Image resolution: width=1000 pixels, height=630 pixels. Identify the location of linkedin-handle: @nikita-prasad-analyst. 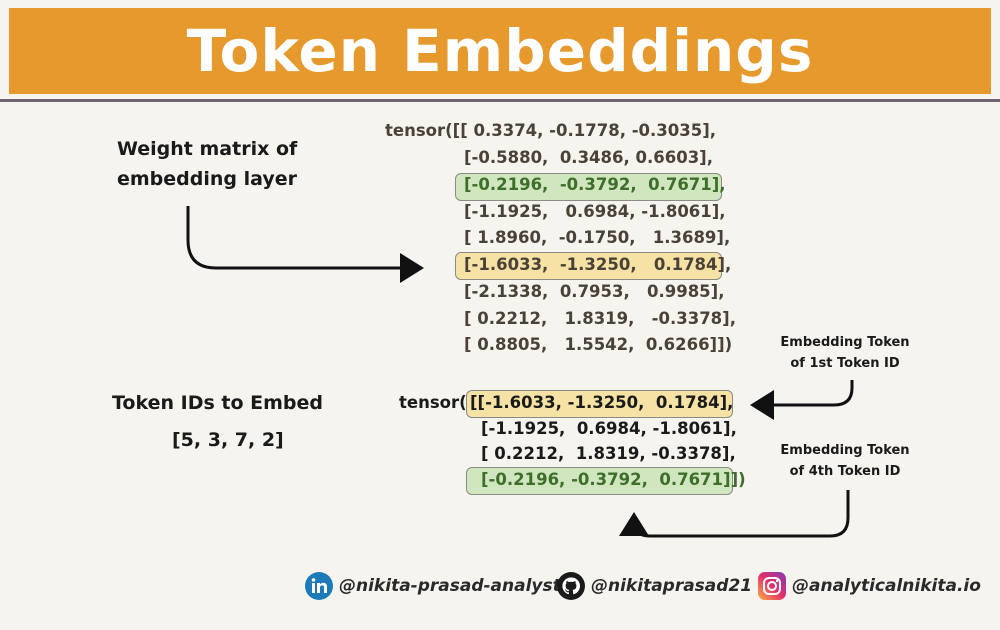
(450, 586).